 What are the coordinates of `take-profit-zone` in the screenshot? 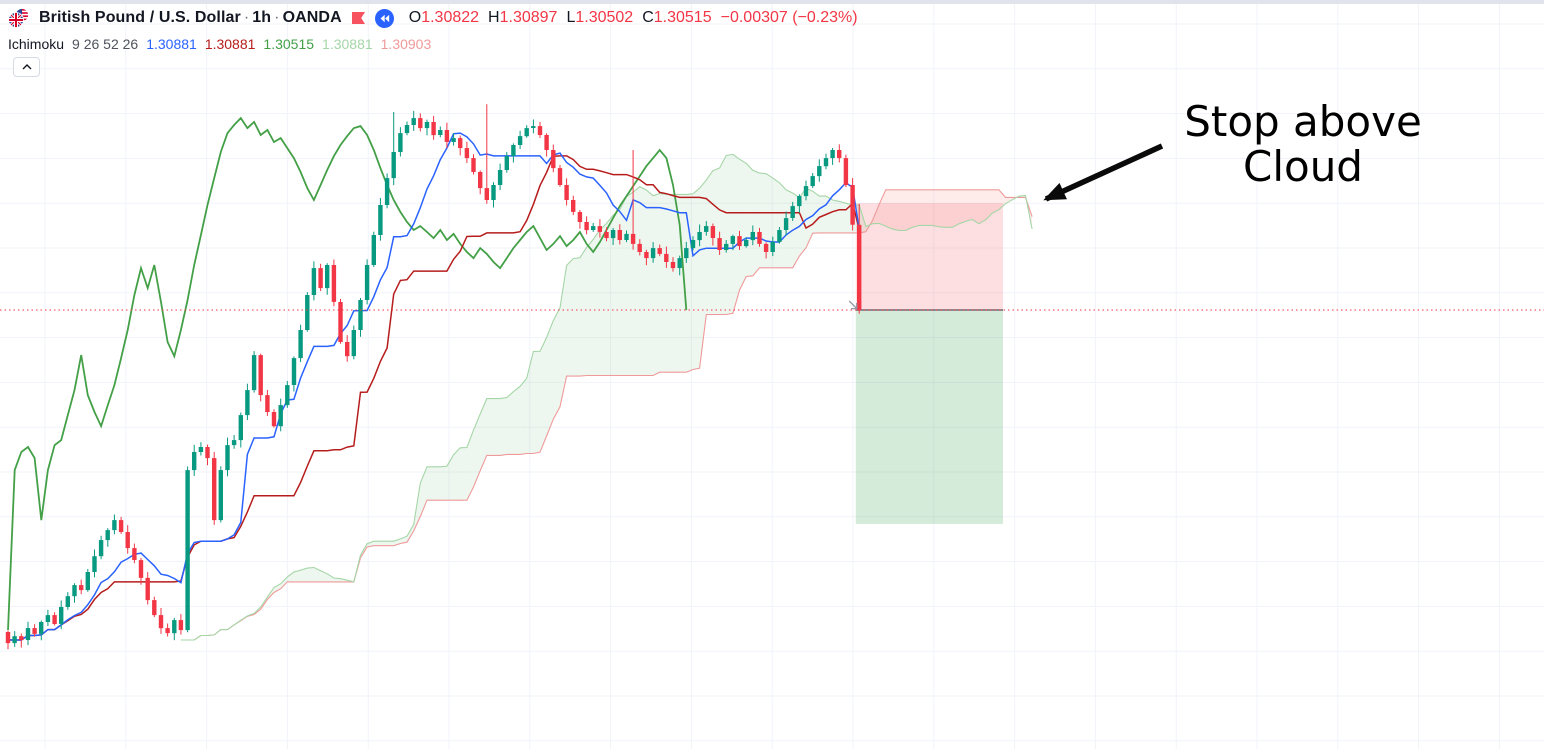 It's located at (929, 417).